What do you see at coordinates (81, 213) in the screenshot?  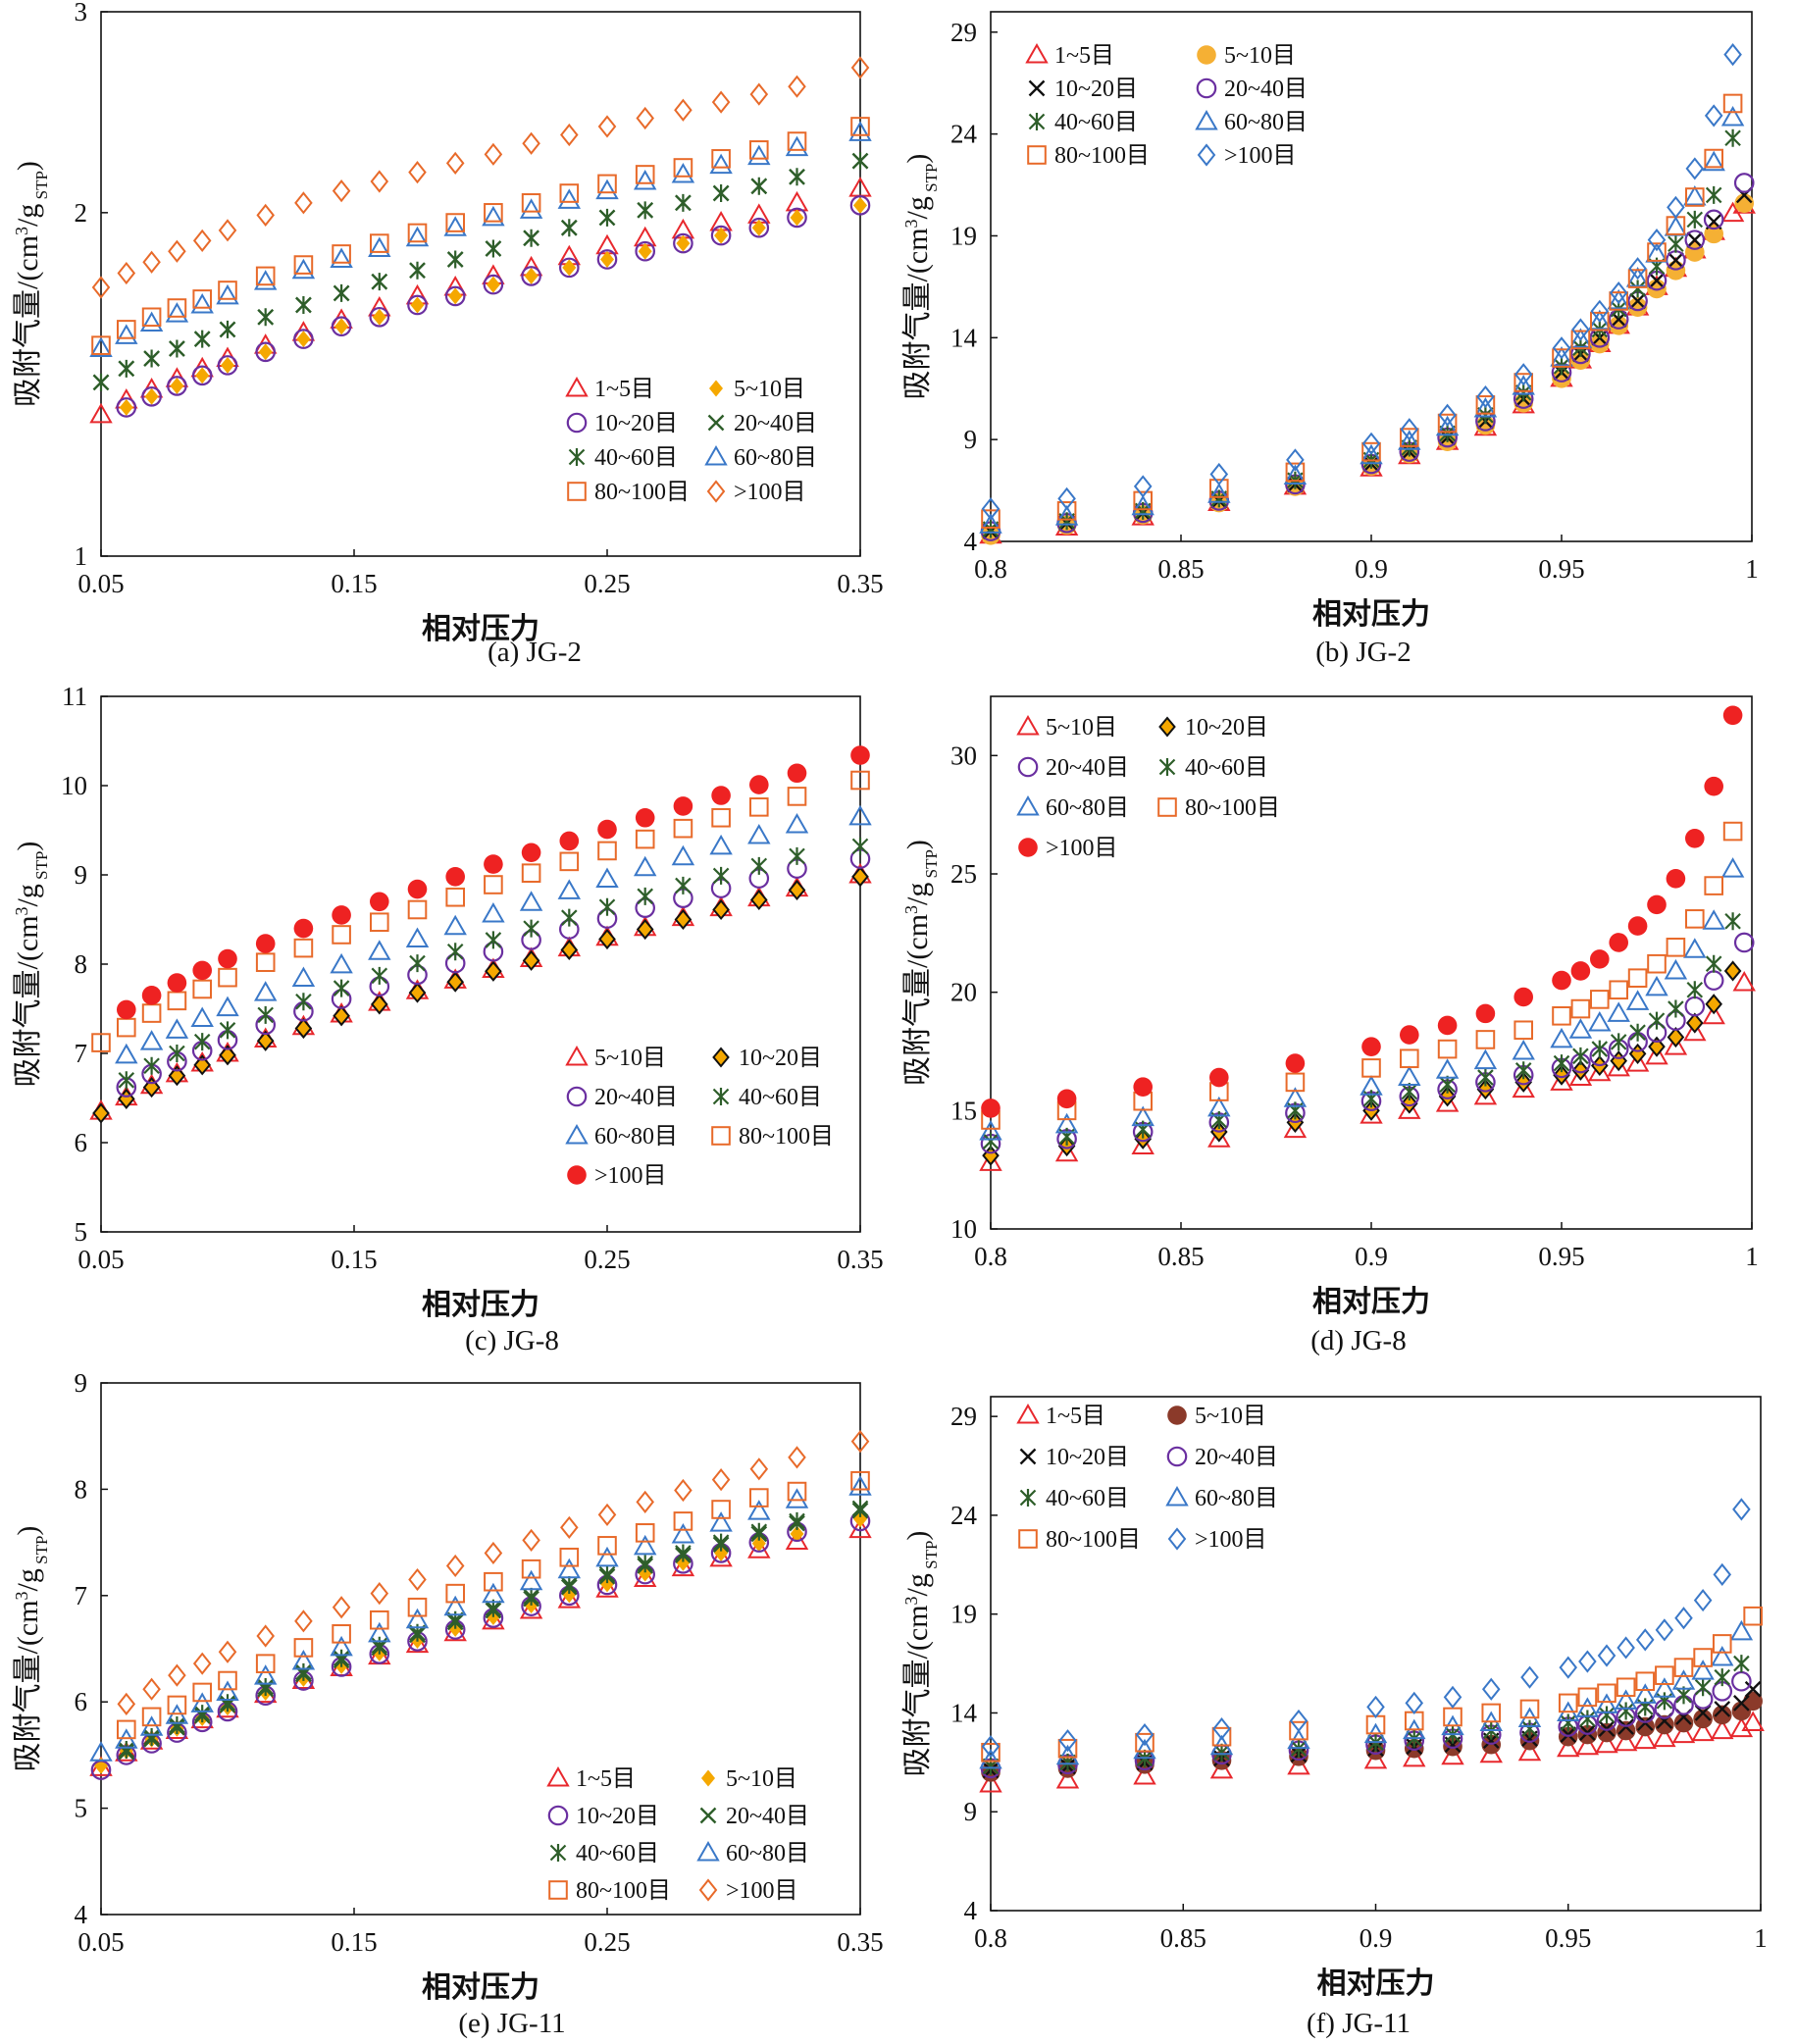 I see `y-tick-label: 2` at bounding box center [81, 213].